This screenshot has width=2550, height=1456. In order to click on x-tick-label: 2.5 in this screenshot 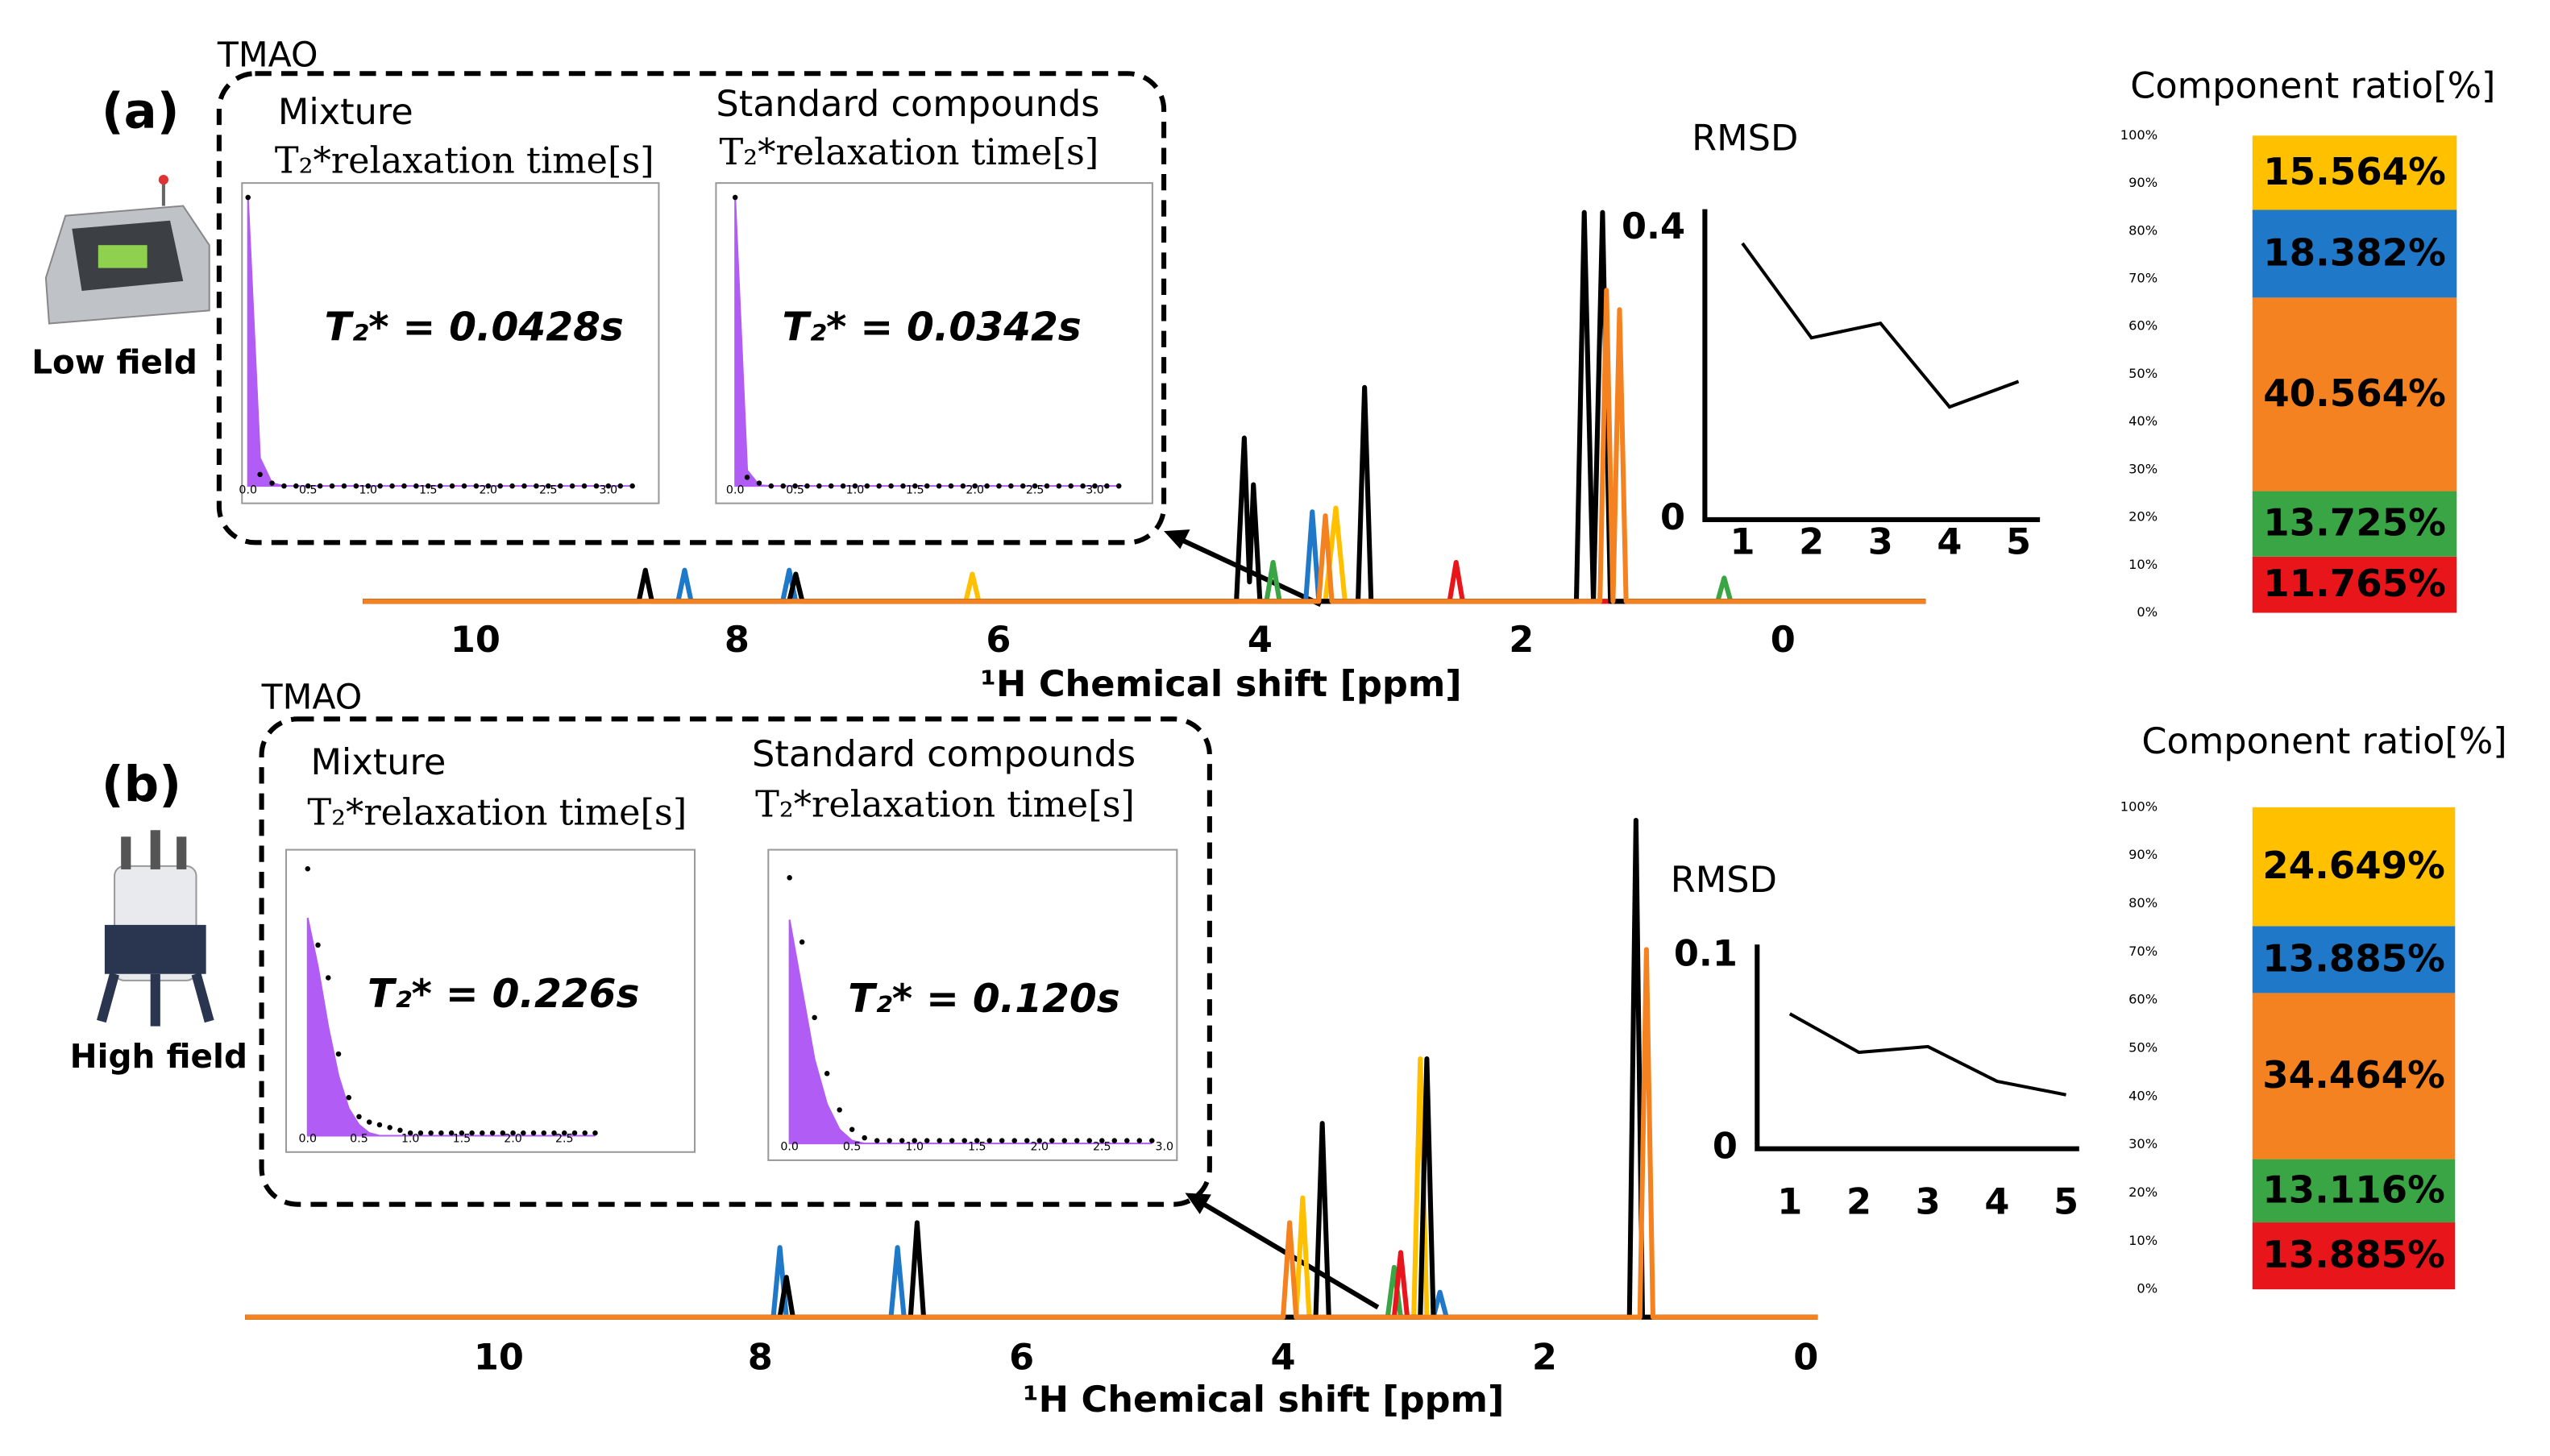, I will do `click(1102, 1147)`.